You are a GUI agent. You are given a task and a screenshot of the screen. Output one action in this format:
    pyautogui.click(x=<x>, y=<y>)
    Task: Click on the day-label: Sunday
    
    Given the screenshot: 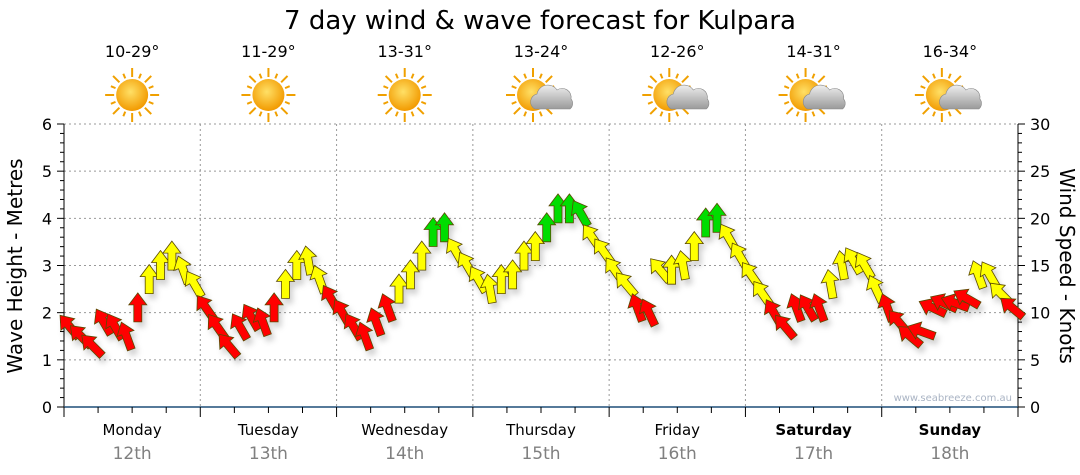 What is the action you would take?
    pyautogui.click(x=950, y=430)
    